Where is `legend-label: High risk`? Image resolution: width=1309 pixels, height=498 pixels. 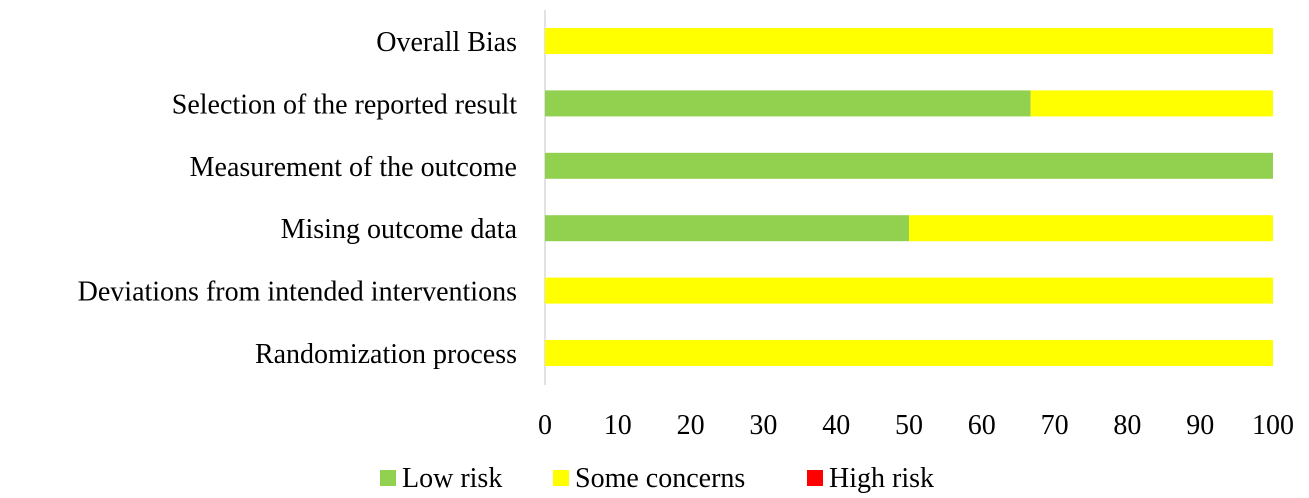 legend-label: High risk is located at coordinates (881, 478).